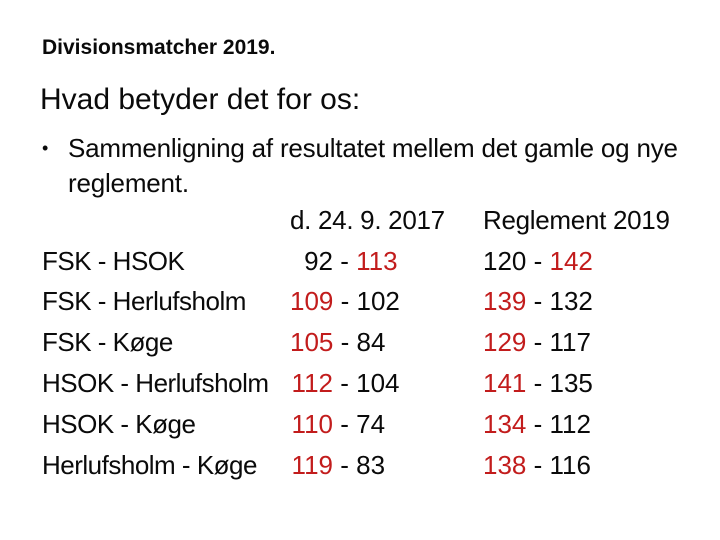 This screenshot has height=540, width=720. What do you see at coordinates (371, 423) in the screenshot?
I see `score-2017-away: 74` at bounding box center [371, 423].